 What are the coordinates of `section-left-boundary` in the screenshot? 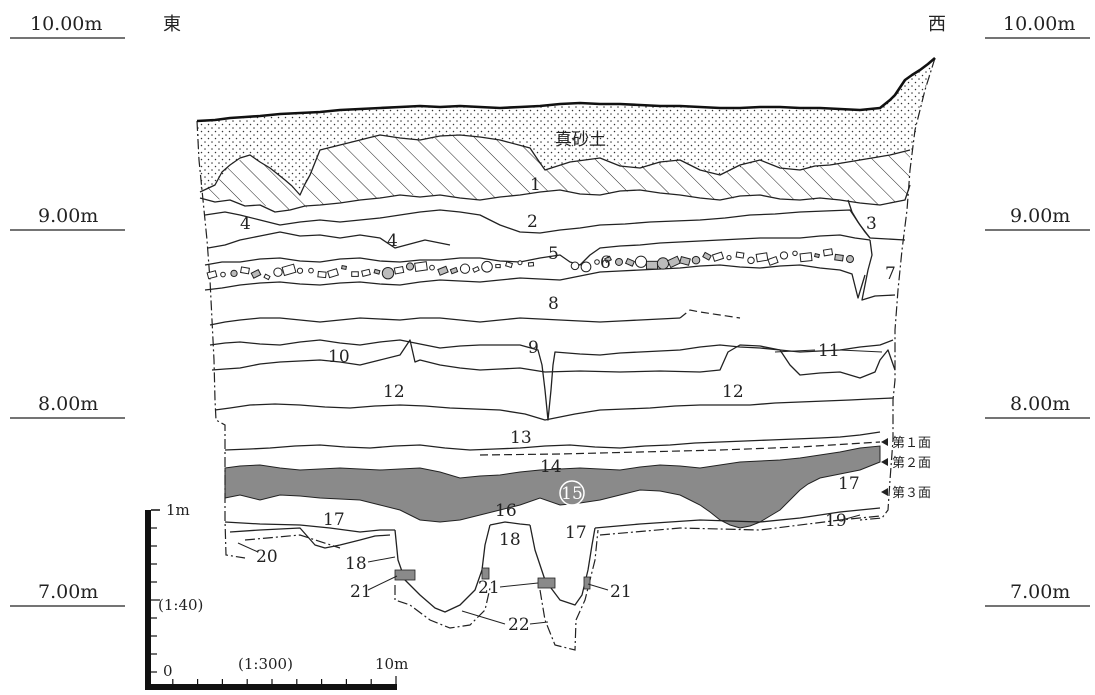 It's located at (221, 339).